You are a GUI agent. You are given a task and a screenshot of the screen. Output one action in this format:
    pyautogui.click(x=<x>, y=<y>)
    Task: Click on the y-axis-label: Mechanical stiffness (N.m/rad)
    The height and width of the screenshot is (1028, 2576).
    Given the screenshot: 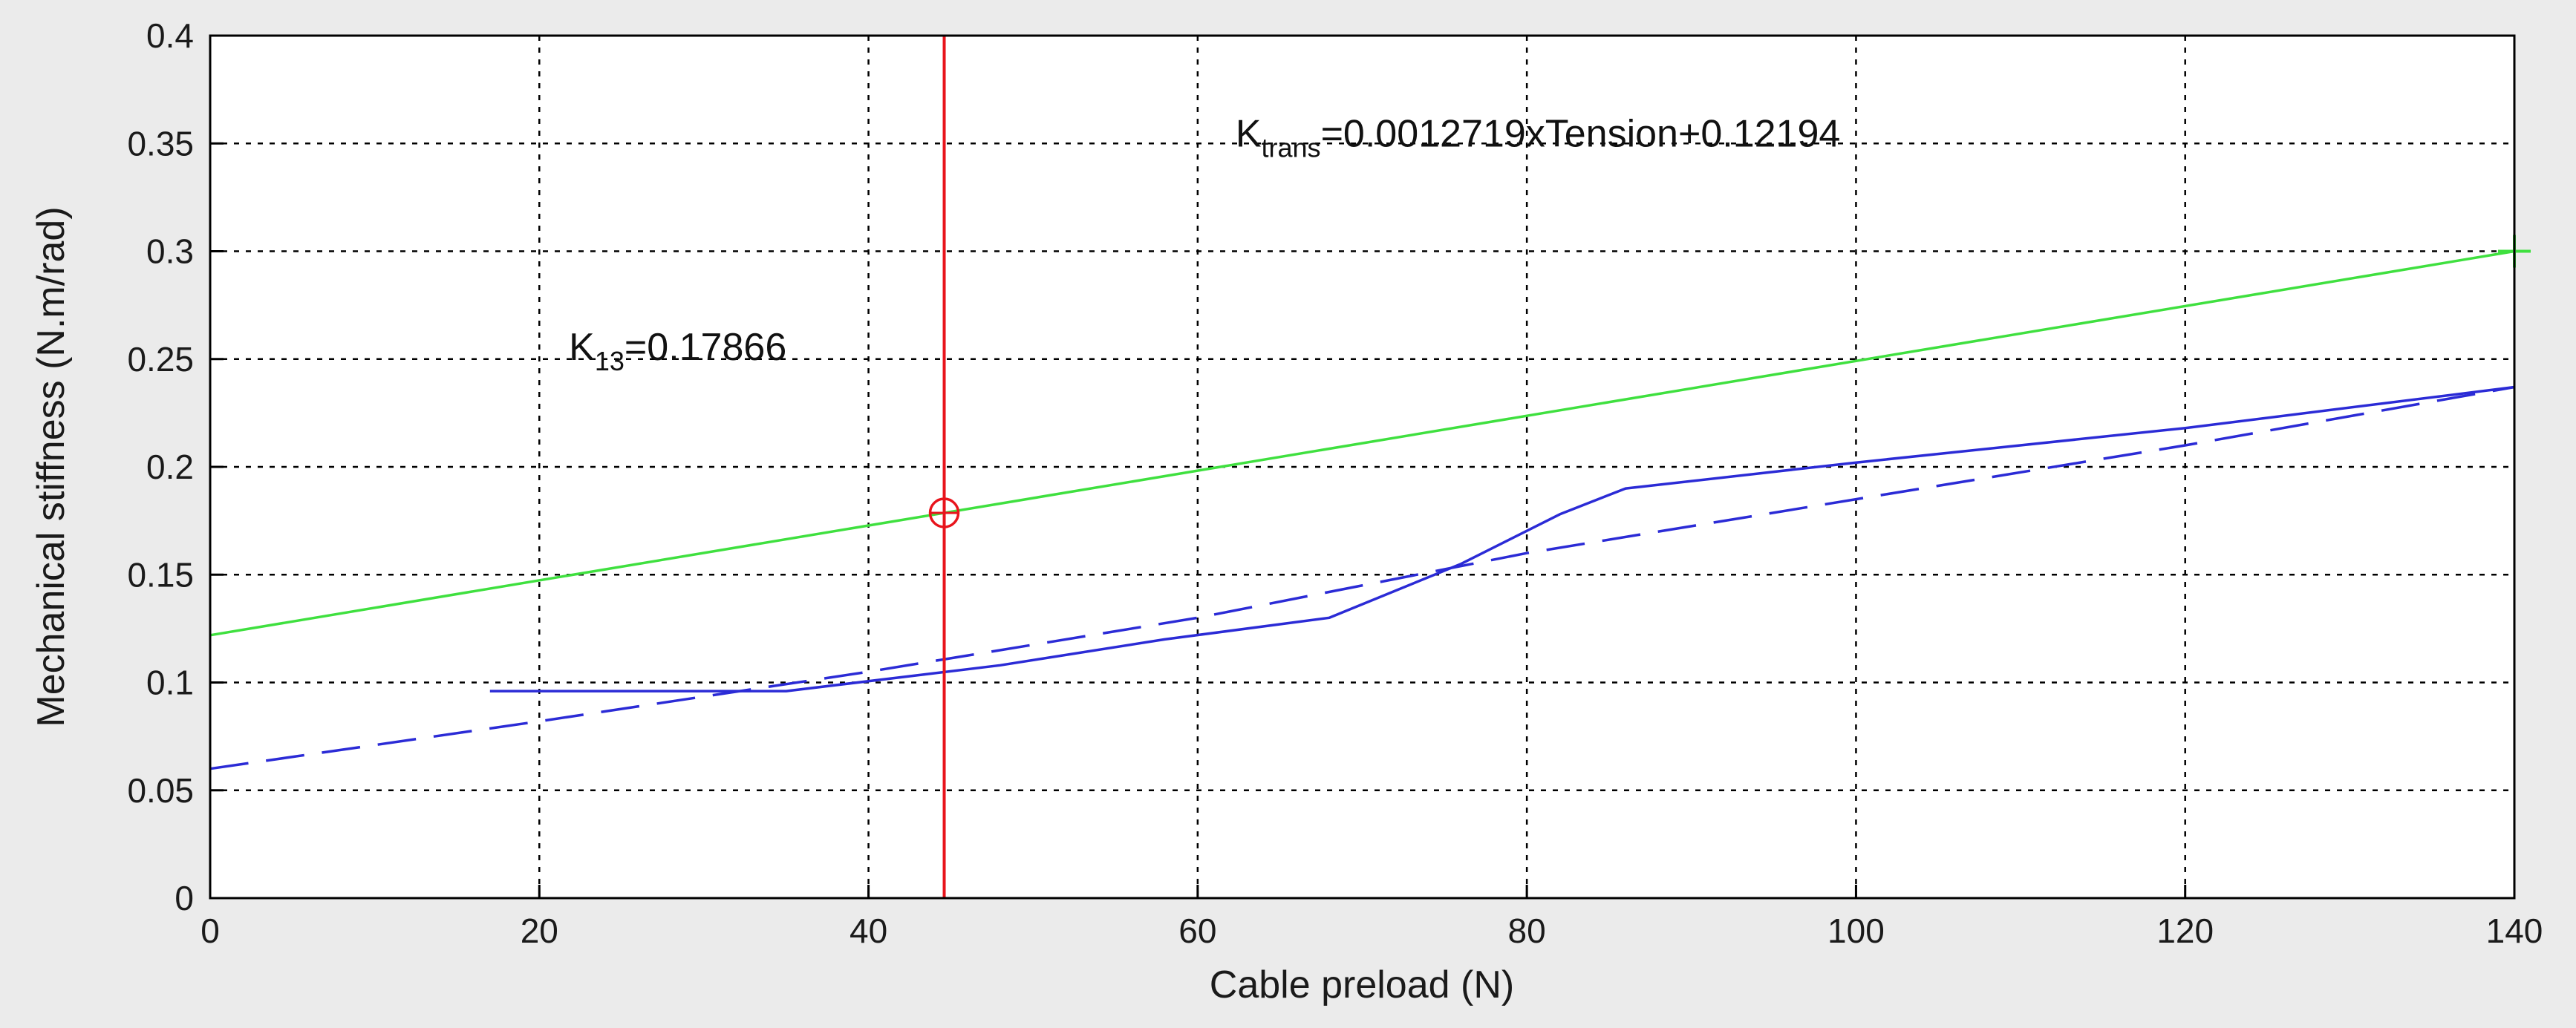 What is the action you would take?
    pyautogui.click(x=51, y=466)
    